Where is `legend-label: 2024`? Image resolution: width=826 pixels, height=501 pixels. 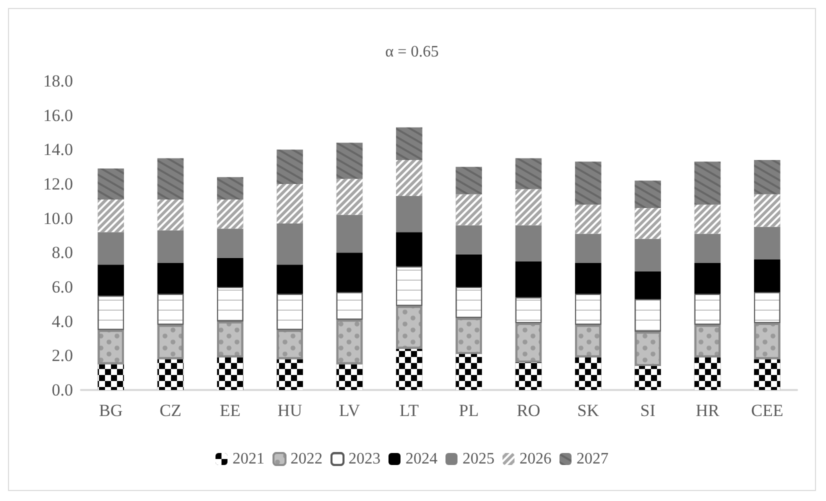 legend-label: 2024 is located at coordinates (422, 459).